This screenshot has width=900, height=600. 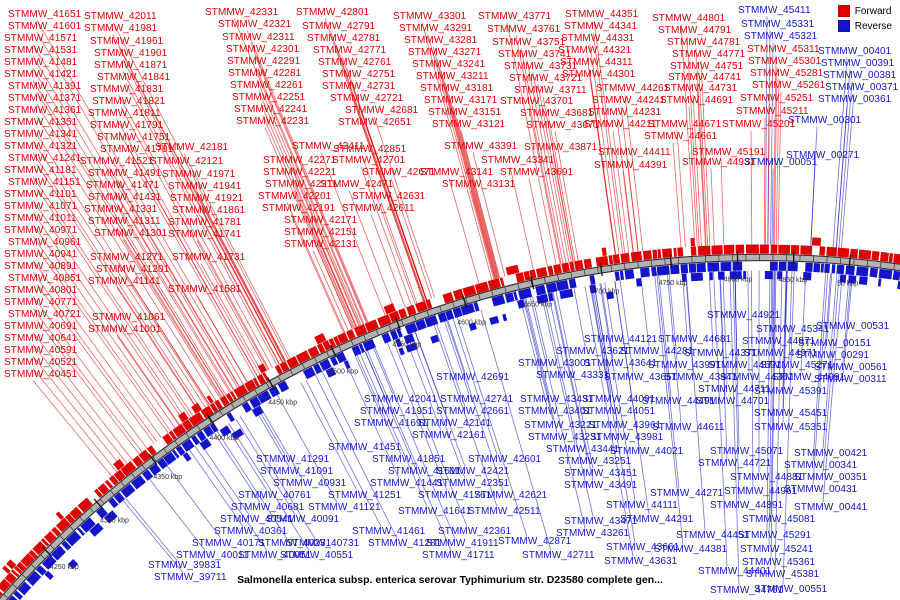 I want to click on gene-label: STMMW_44301, so click(x=599, y=74).